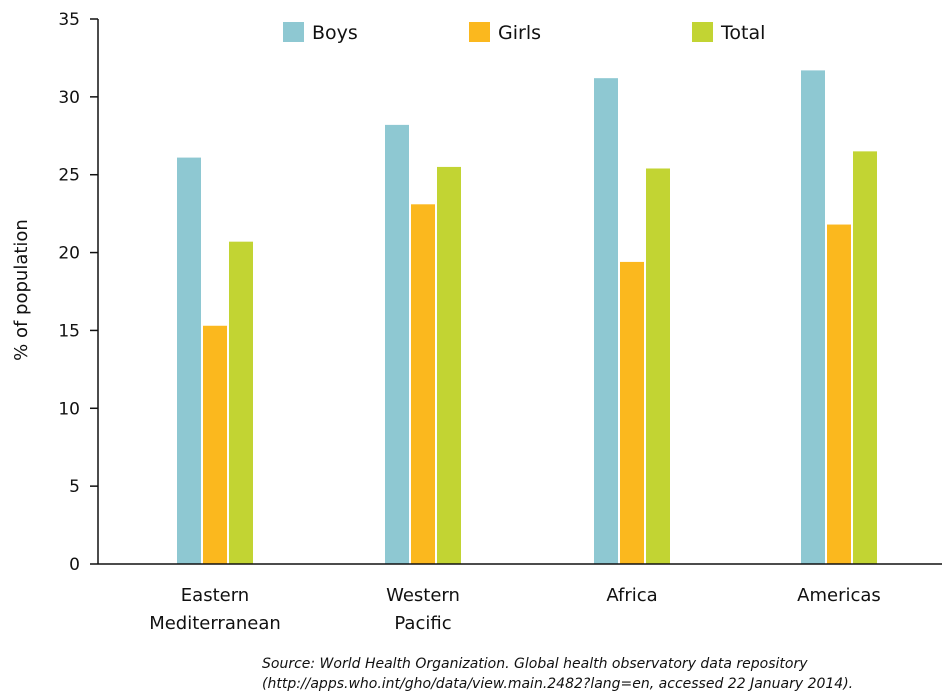  I want to click on x-tick-label: Pacific, so click(422, 623).